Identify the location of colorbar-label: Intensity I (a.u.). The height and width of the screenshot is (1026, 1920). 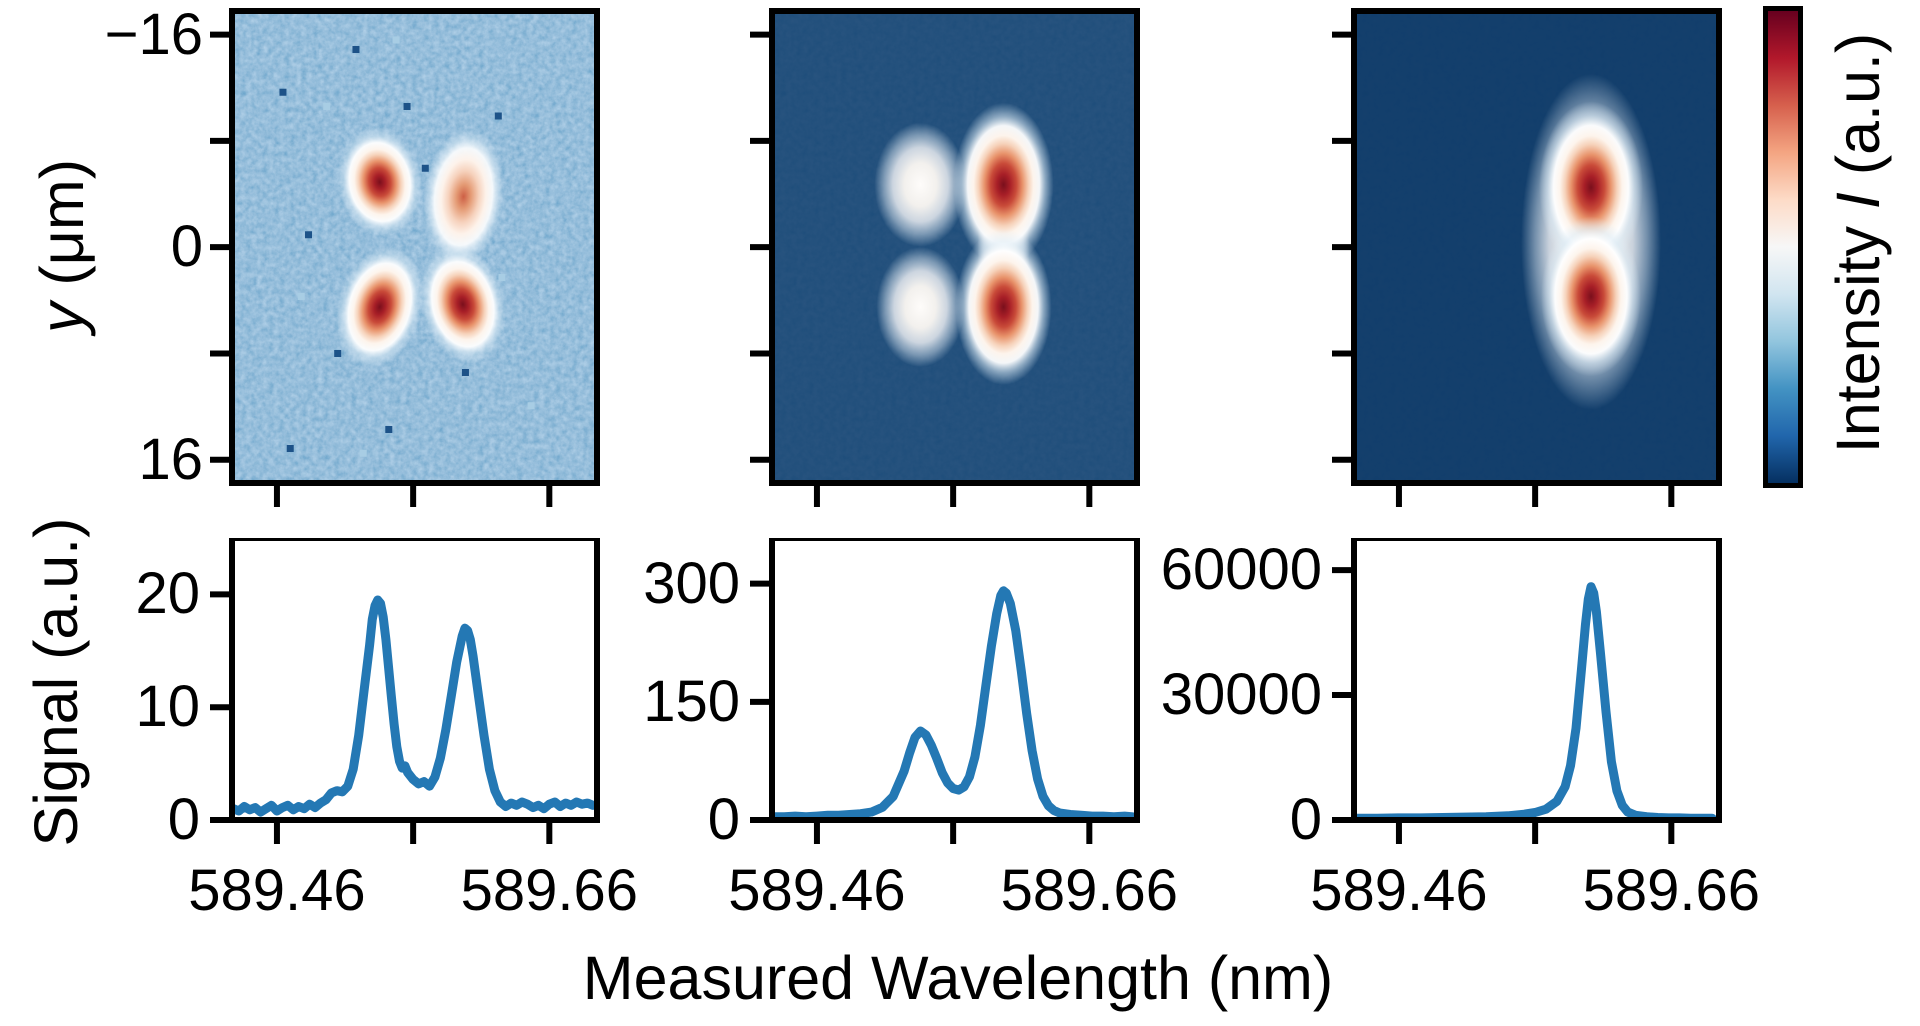
(1858, 243).